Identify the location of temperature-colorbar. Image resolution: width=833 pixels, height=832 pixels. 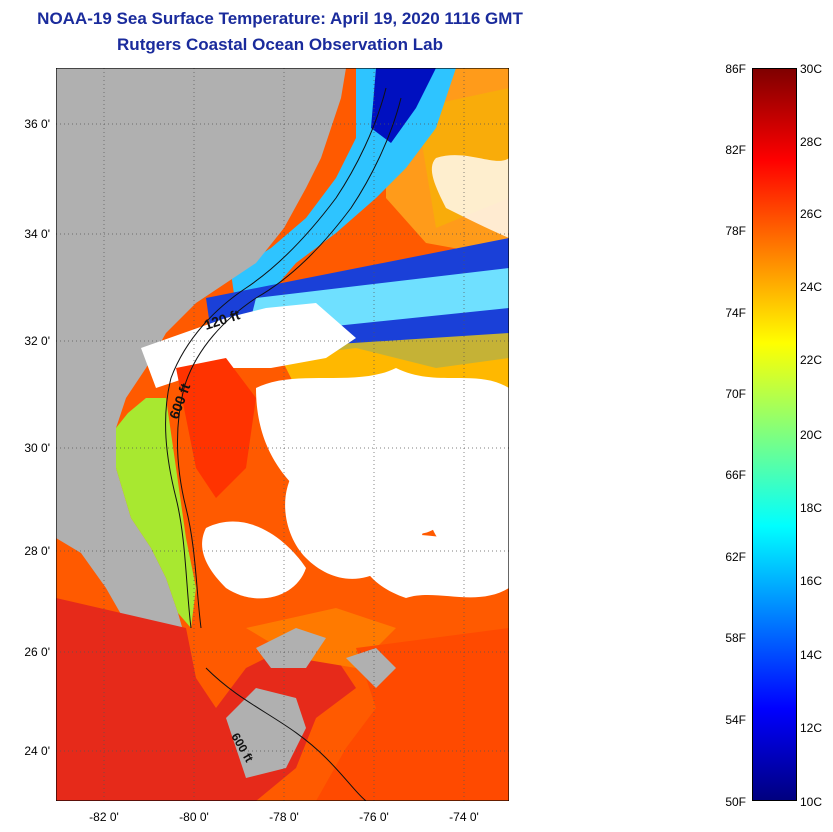
(774, 434).